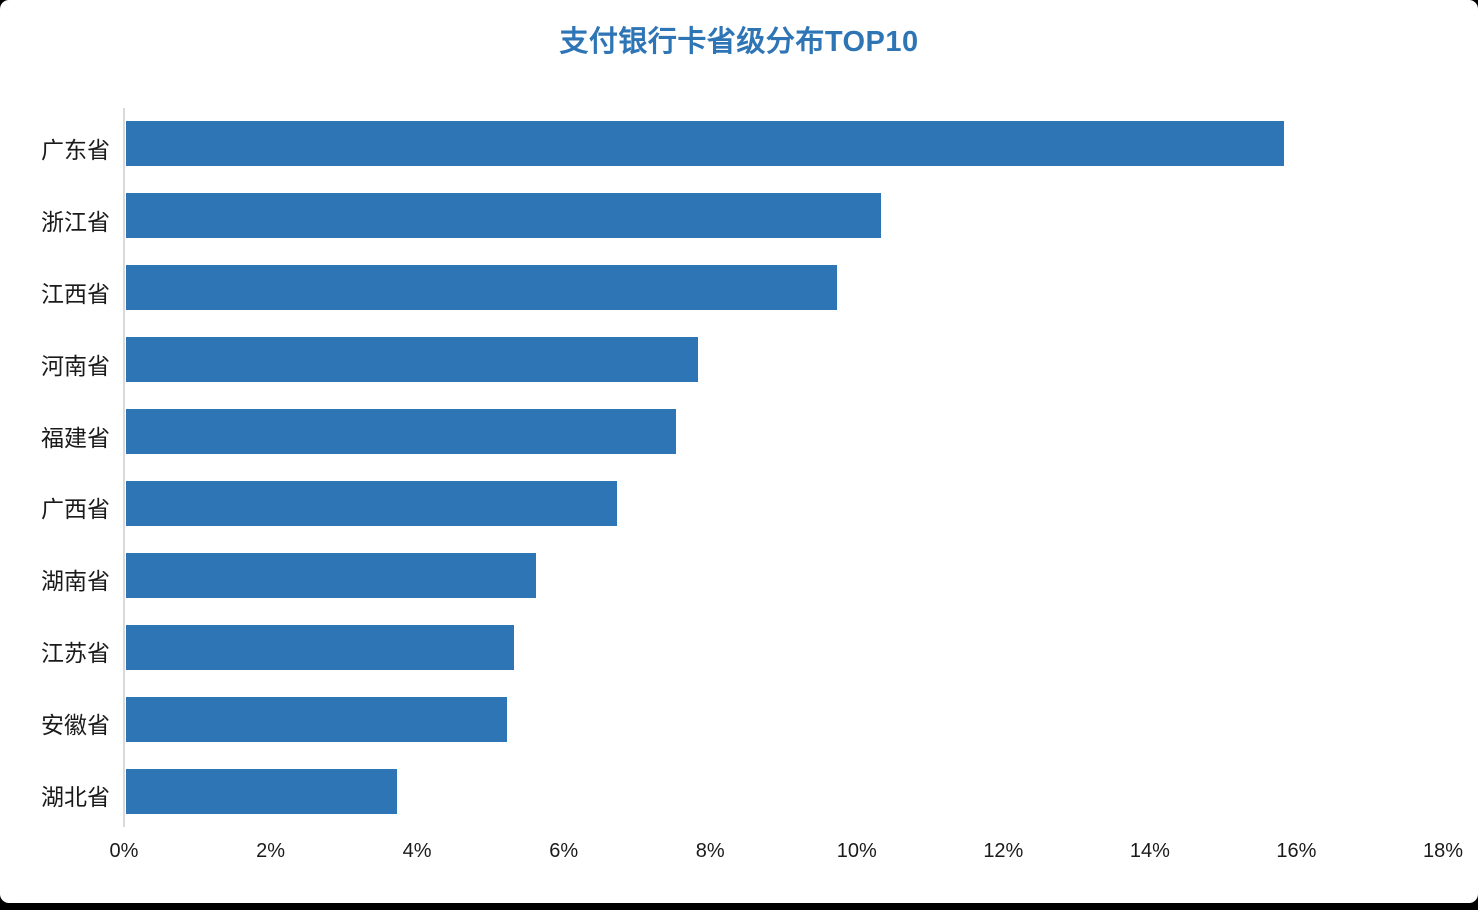 This screenshot has height=910, width=1478. I want to click on category-label: 河南省, so click(75, 365).